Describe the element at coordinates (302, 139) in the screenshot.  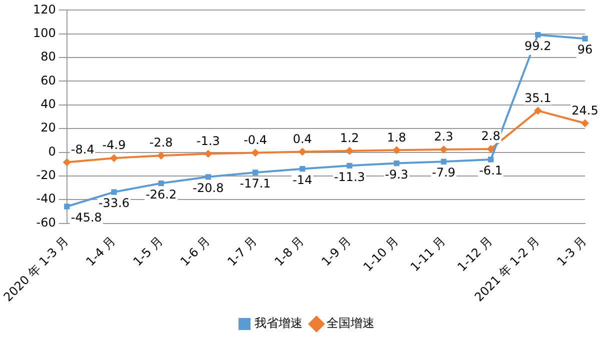
I see `data-label: 0.4` at that location.